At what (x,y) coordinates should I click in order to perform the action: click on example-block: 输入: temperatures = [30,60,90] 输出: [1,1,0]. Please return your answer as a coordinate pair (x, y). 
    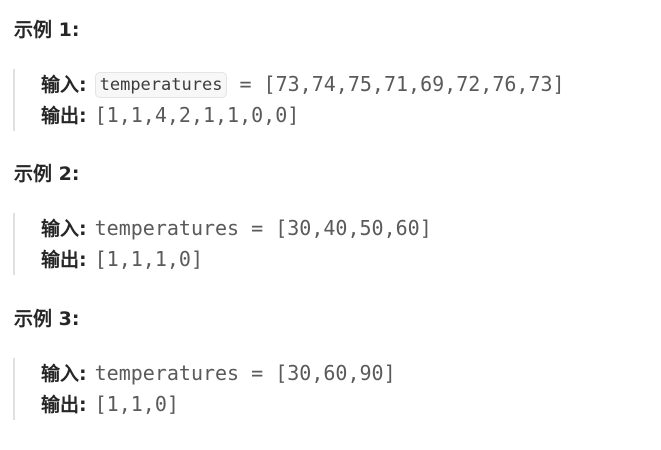
    Looking at the image, I should click on (334, 389).